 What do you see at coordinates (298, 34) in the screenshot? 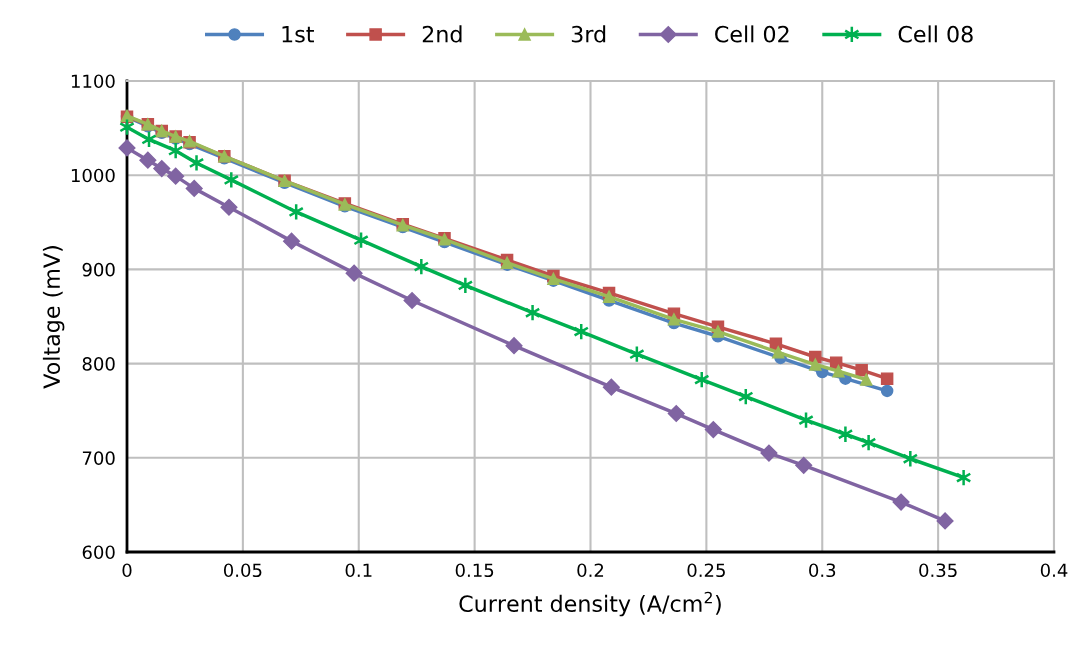
I see `legend-label: 1st` at bounding box center [298, 34].